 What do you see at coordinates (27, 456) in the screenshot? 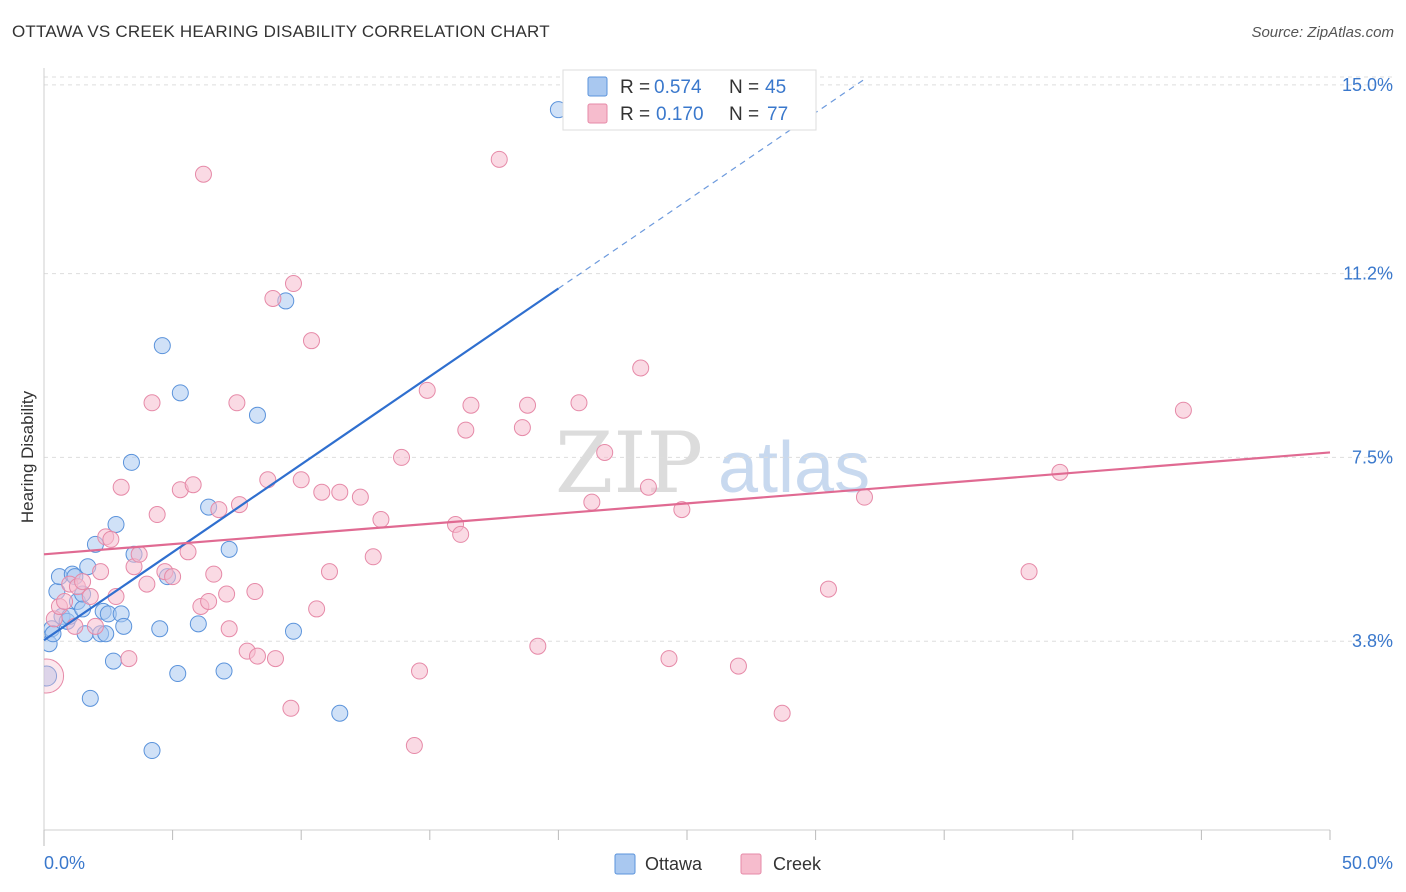
I see `y-axis-label: Hearing Disability` at bounding box center [27, 456].